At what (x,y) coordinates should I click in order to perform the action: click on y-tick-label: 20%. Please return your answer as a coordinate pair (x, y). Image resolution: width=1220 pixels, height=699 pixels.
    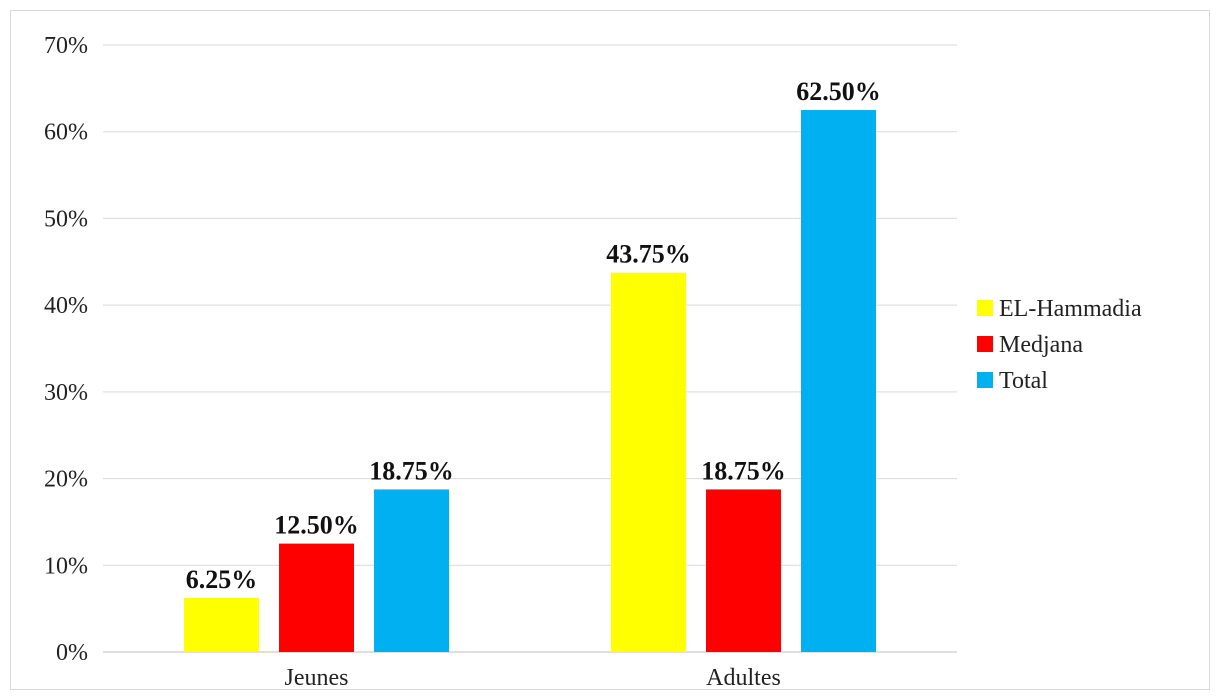
    Looking at the image, I should click on (66, 480).